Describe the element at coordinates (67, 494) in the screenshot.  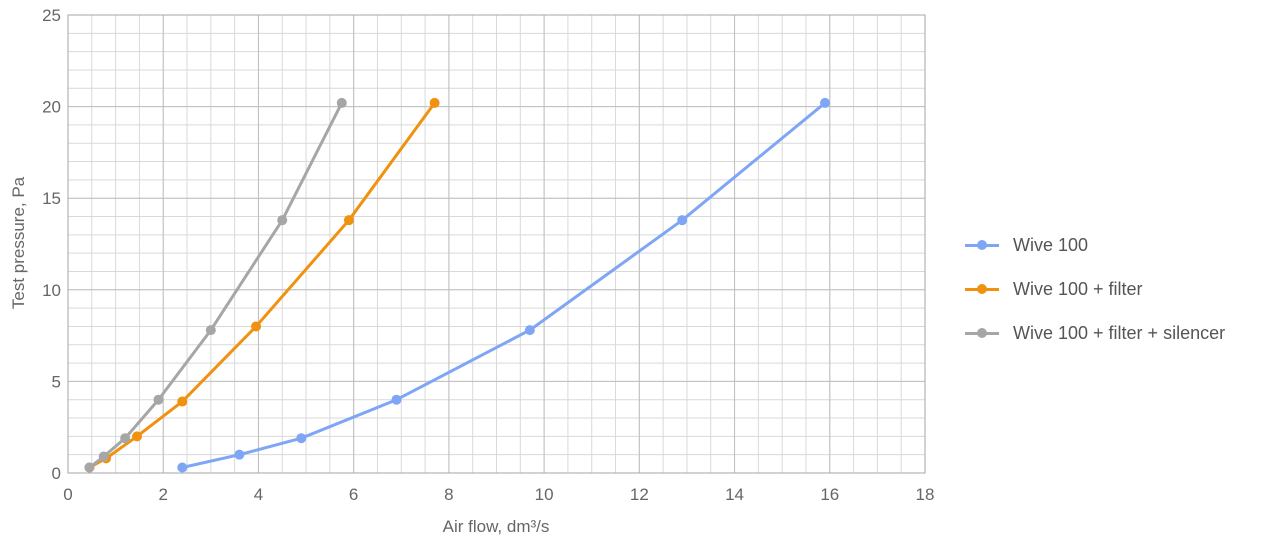
I see `x-tick-label: 0` at that location.